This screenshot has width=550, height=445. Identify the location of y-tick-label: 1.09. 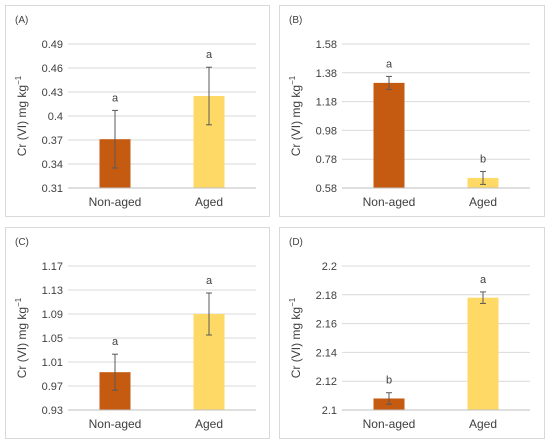
(52, 315).